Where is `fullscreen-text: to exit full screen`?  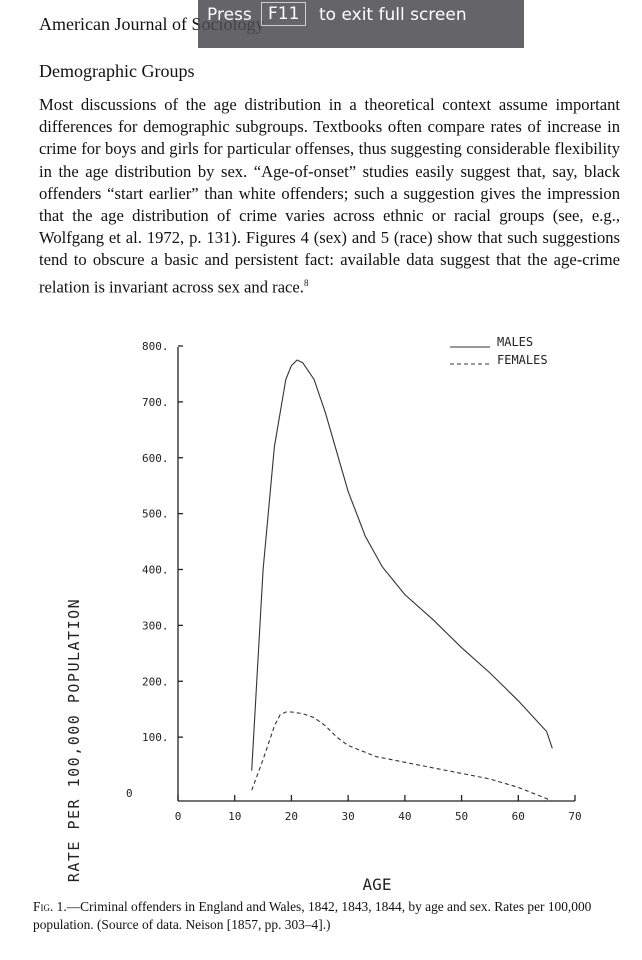
fullscreen-text: to exit full screen is located at coordinates (393, 15).